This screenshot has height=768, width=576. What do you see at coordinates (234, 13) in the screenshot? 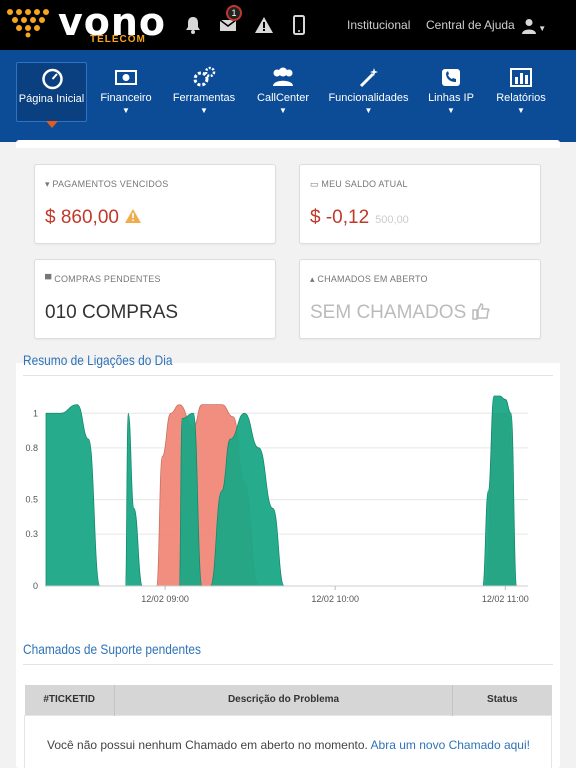
I see `mail-count-badge: 1` at bounding box center [234, 13].